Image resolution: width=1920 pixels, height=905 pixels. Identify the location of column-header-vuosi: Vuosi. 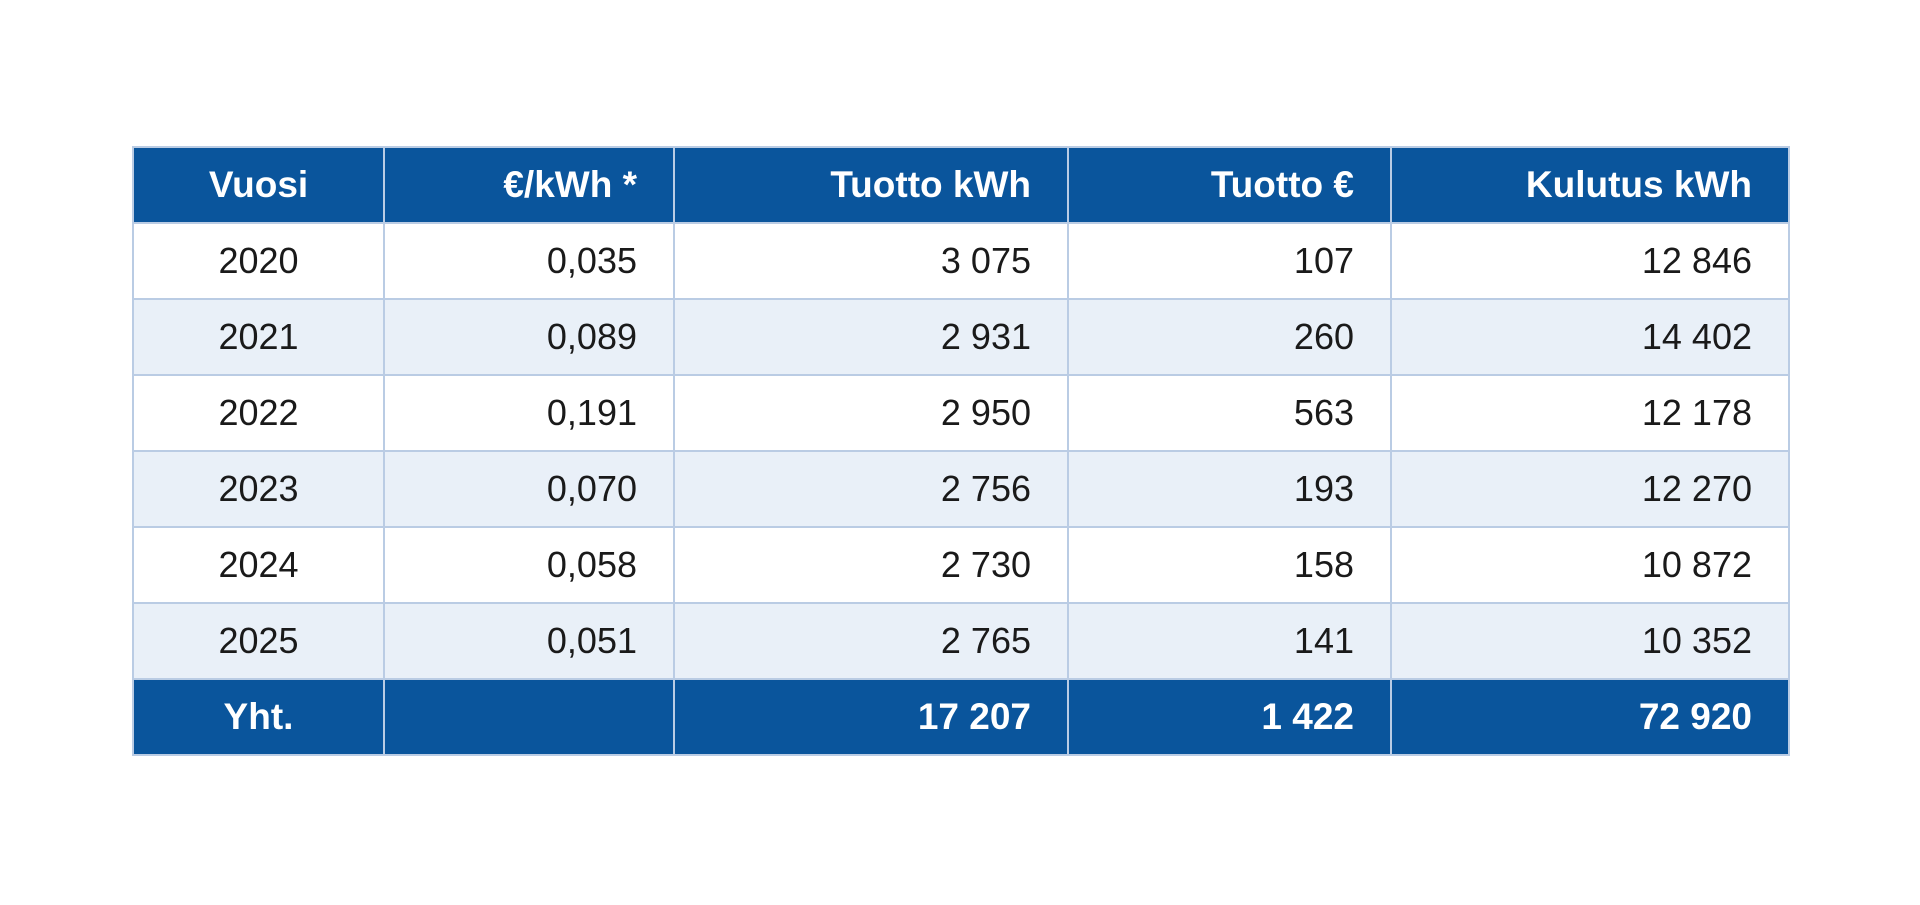
(258, 185).